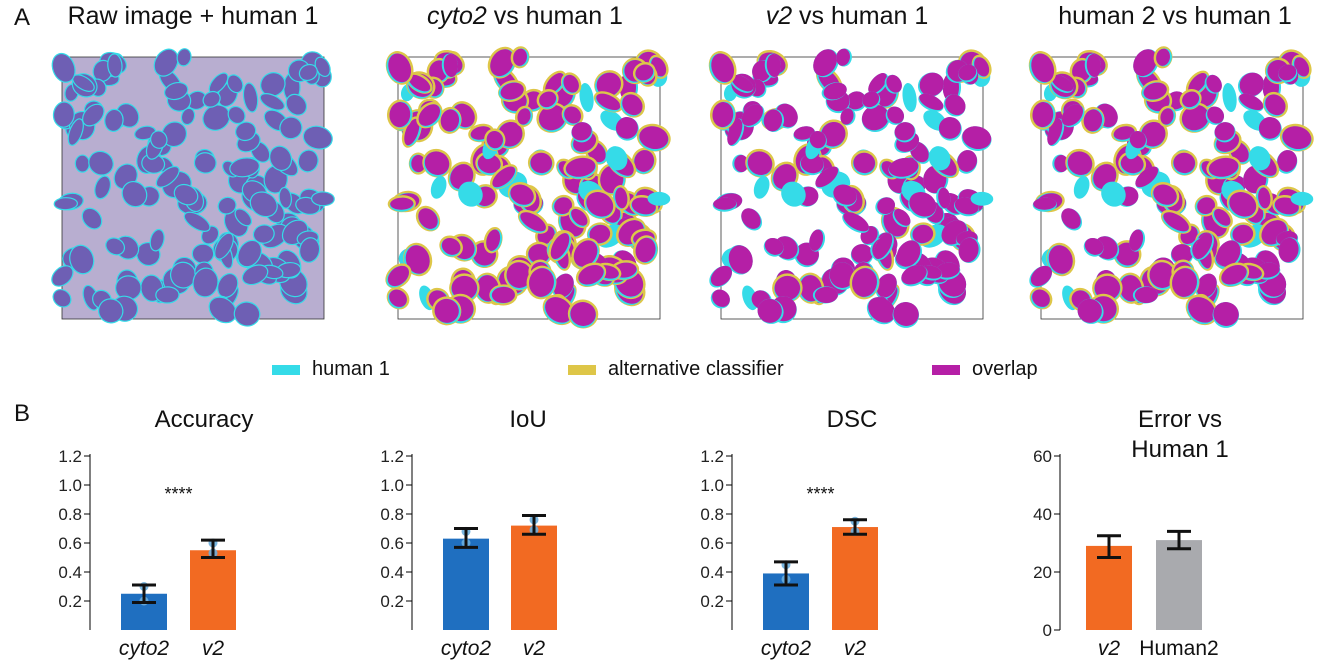 The image size is (1325, 666). Describe the element at coordinates (351, 369) in the screenshot. I see `legend-label: human 1` at that location.